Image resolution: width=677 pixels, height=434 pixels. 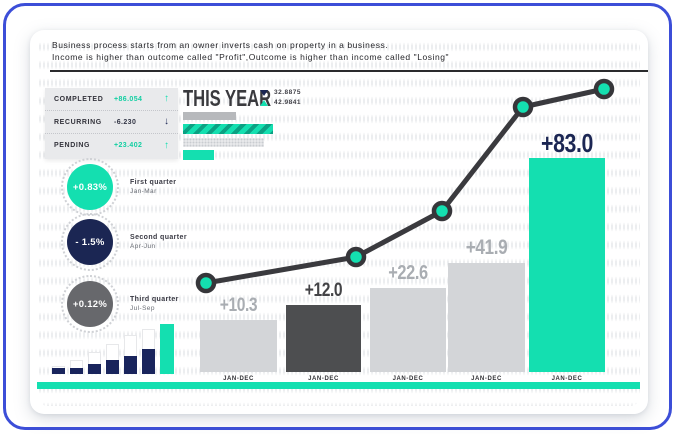 I want to click on quarter-label: First quarter Jan-Mar, so click(x=153, y=187).